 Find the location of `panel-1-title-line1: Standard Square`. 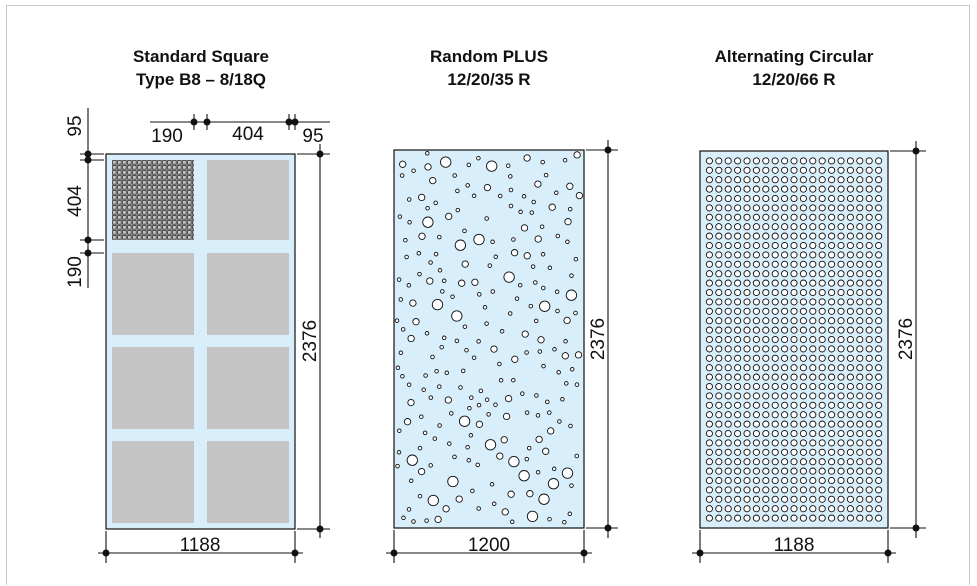

panel-1-title-line1: Standard Square is located at coordinates (201, 56).